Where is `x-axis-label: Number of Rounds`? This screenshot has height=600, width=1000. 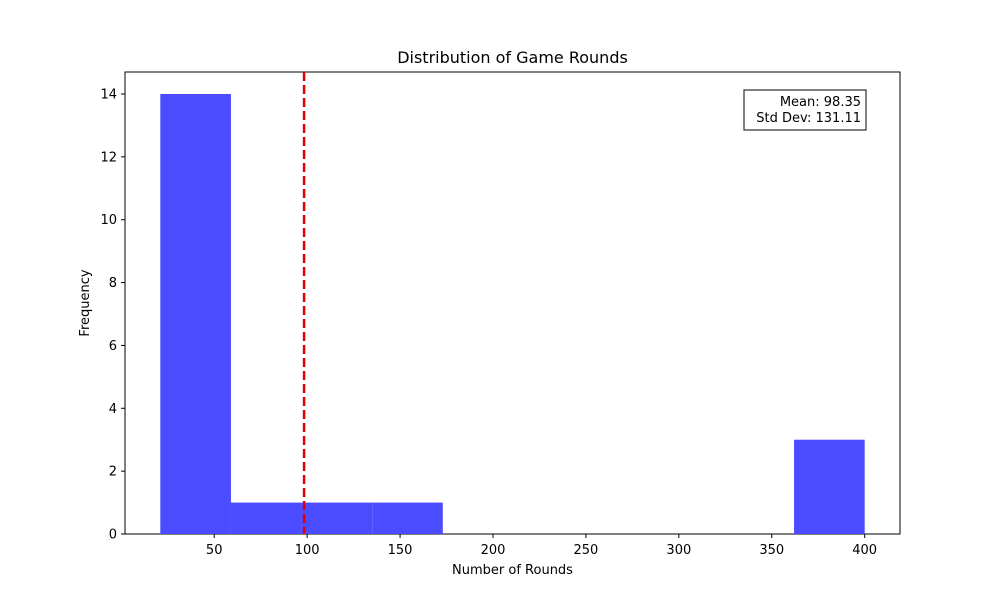
x-axis-label: Number of Rounds is located at coordinates (512, 570).